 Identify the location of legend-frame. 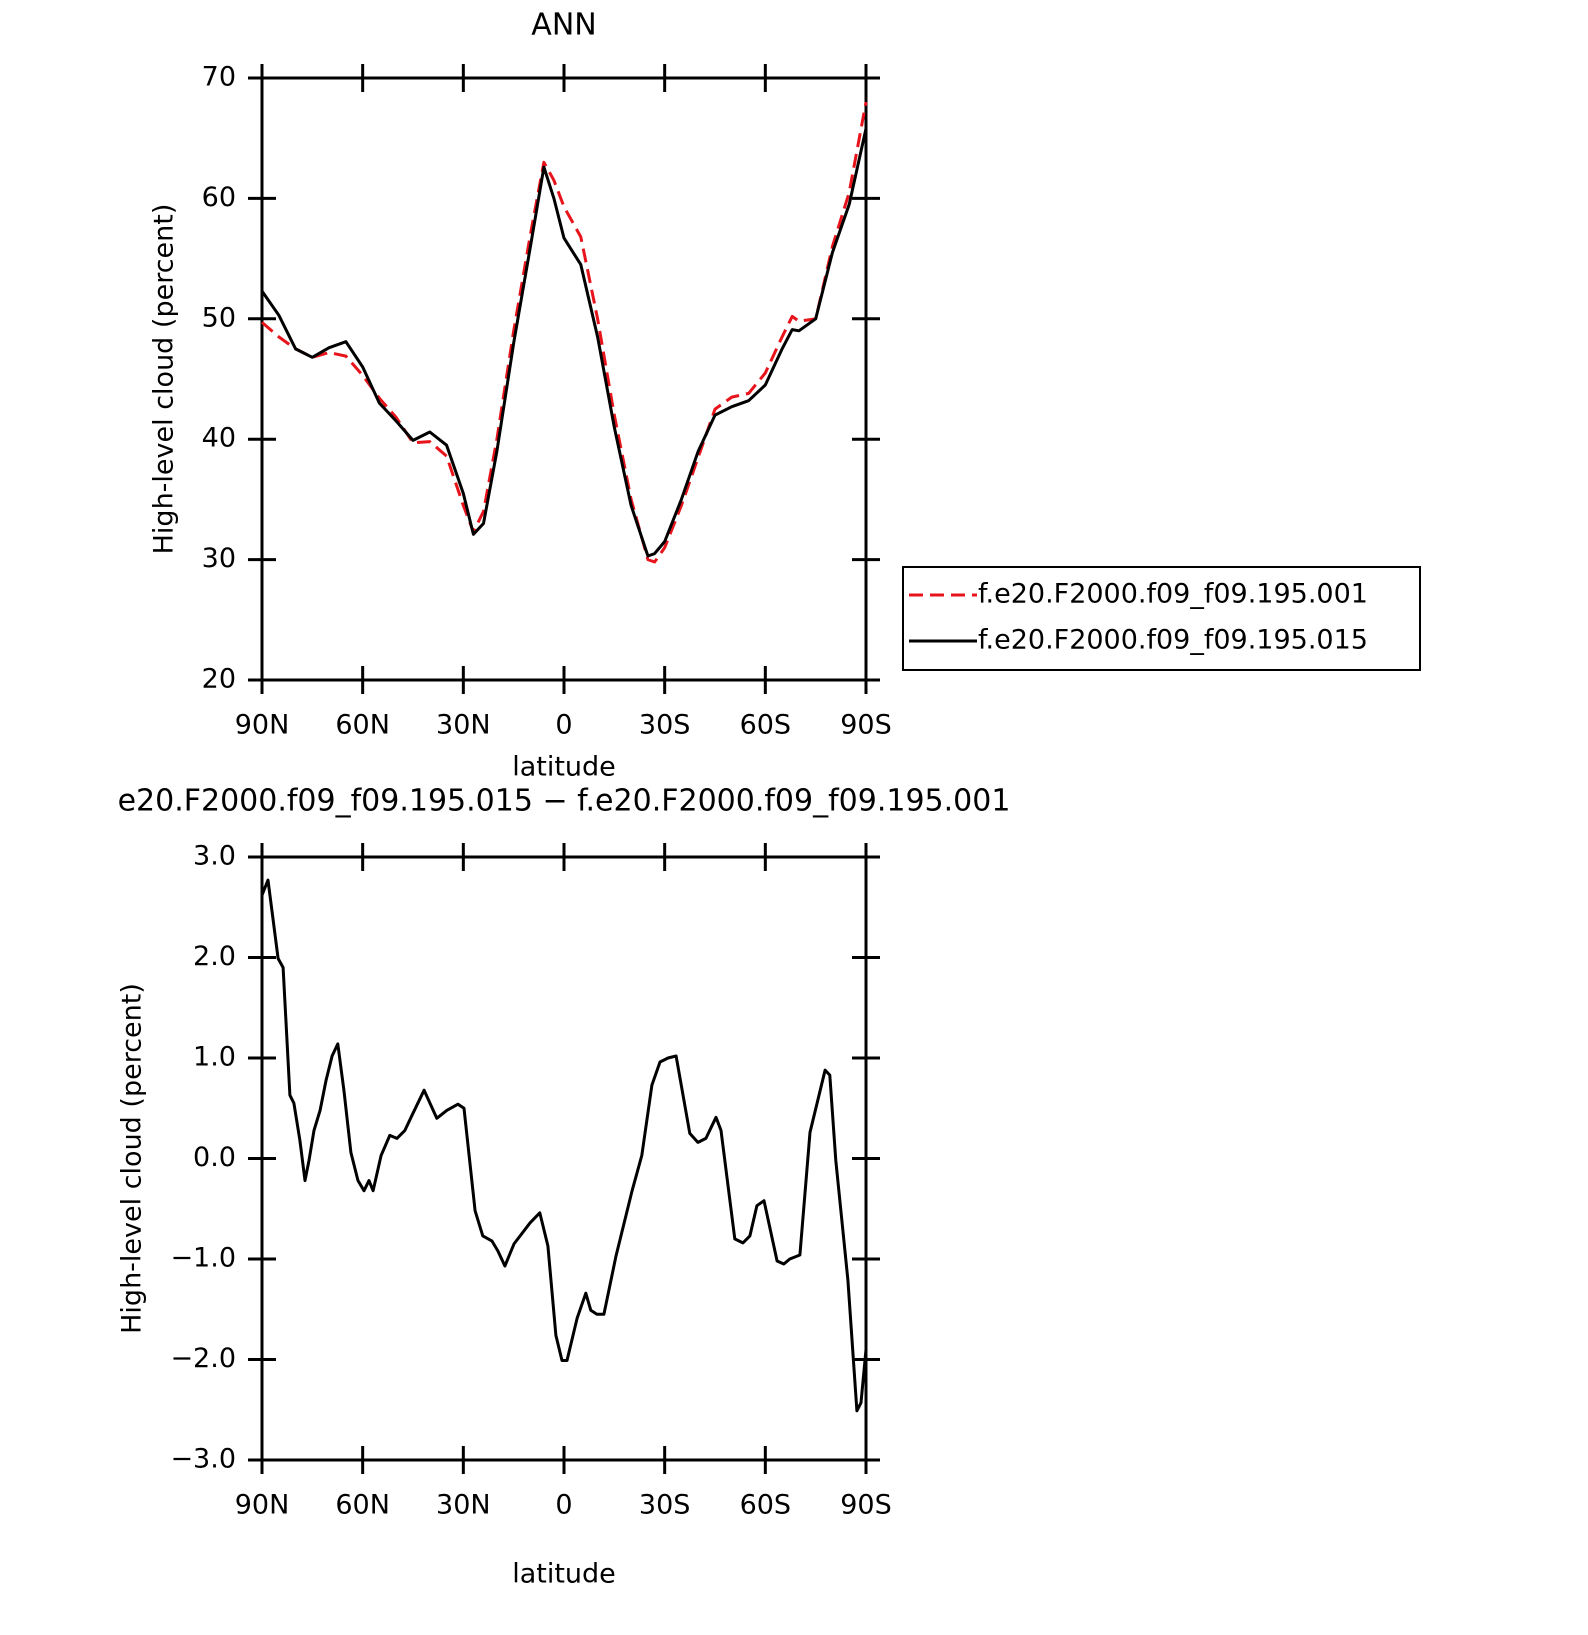
(1161, 618).